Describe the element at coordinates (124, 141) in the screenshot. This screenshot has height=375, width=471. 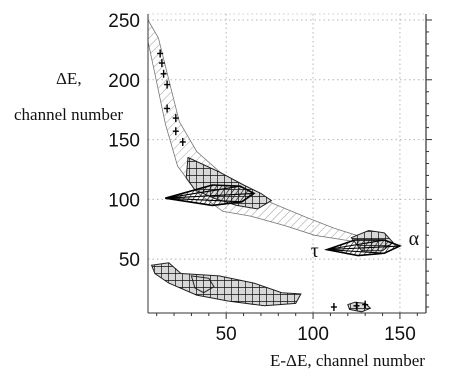
I see `y-tick-label: 150` at that location.